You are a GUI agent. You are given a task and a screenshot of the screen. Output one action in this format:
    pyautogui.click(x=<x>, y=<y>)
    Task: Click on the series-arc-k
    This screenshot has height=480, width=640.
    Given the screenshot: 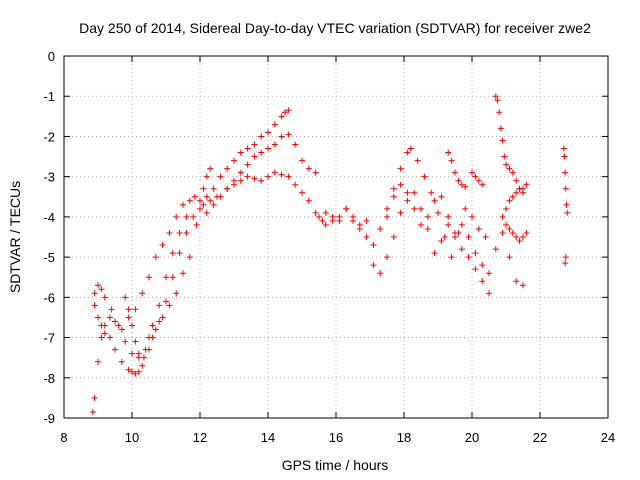 What is the action you would take?
    pyautogui.click(x=514, y=200)
    